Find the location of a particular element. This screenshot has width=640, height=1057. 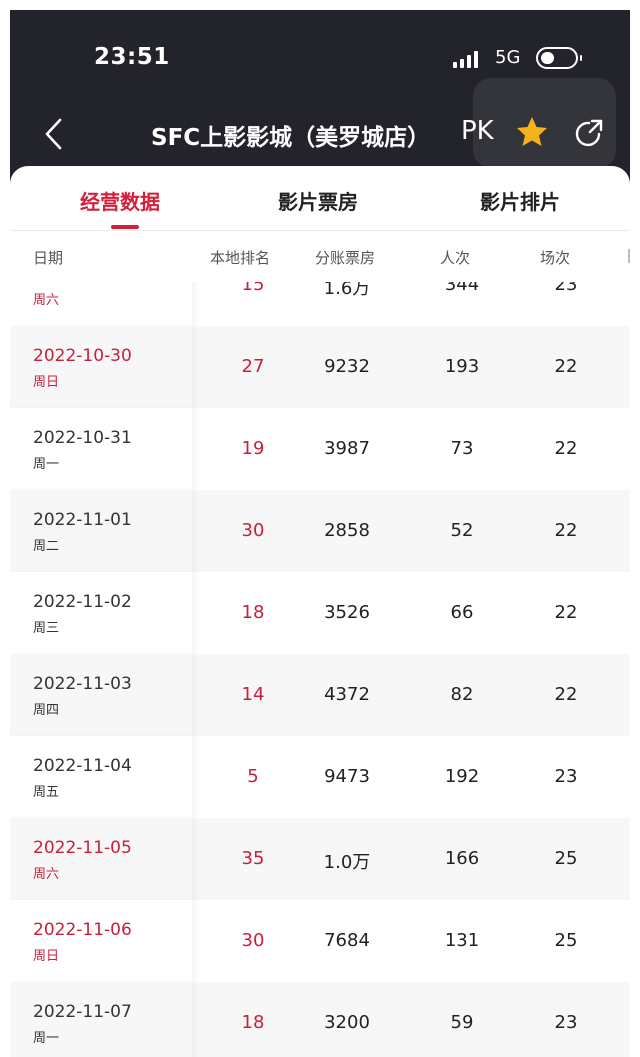

table-row: 2022-10-31 周一 19 3987 73 22 is located at coordinates (320, 449).